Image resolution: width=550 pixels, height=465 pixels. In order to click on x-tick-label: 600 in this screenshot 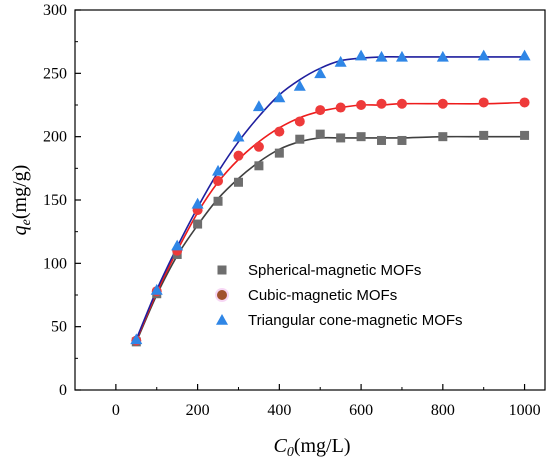, I will do `click(361, 410)`.